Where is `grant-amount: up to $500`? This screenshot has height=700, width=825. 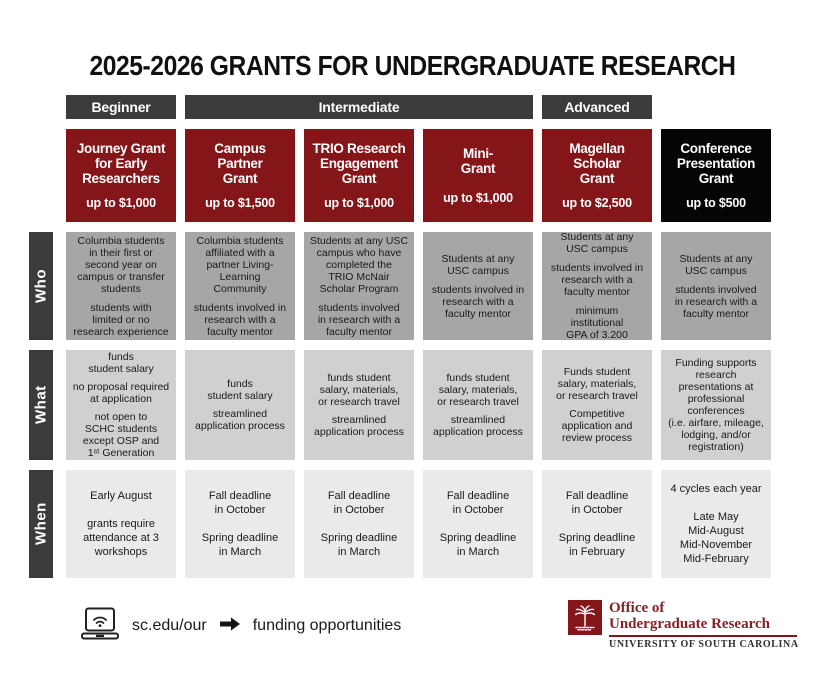
grant-amount: up to $500 is located at coordinates (716, 203).